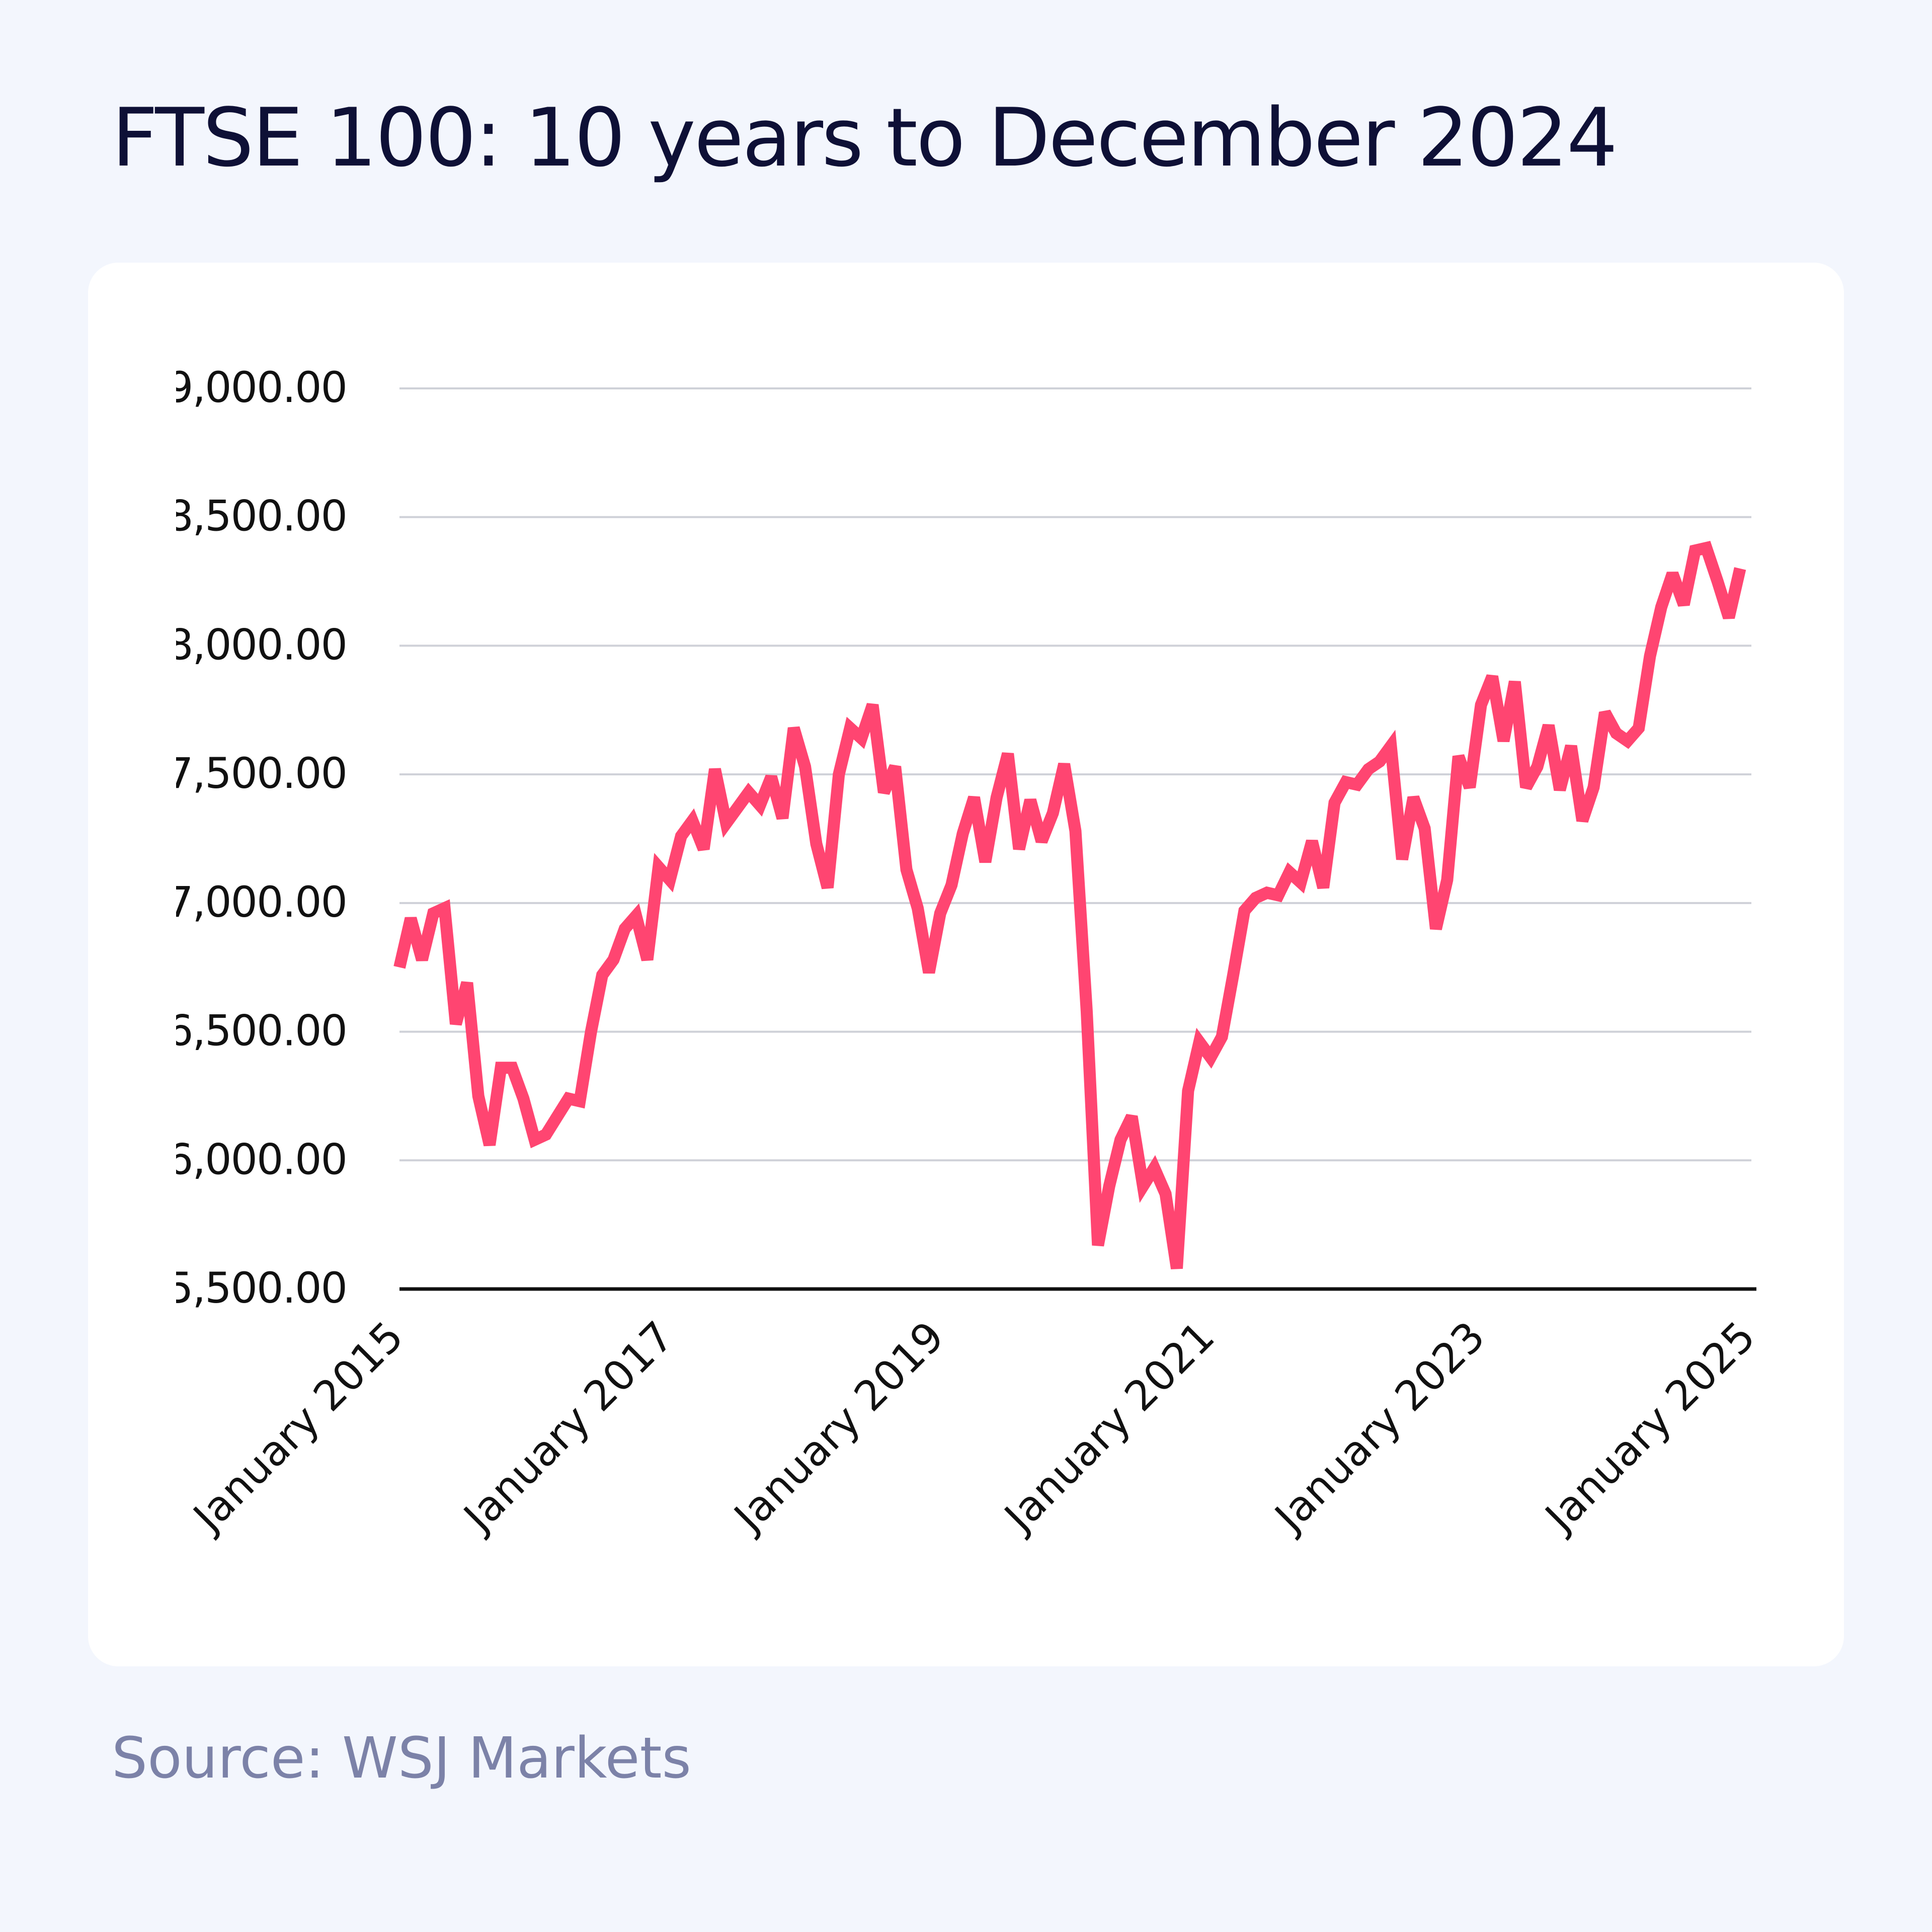  Describe the element at coordinates (1650, 1428) in the screenshot. I see `x-tick-label: January 2025` at that location.